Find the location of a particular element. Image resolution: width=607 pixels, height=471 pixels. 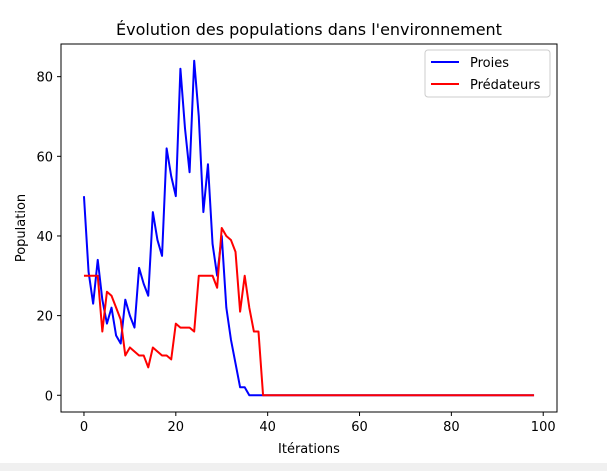

y-tick-label: 40 is located at coordinates (44, 237).